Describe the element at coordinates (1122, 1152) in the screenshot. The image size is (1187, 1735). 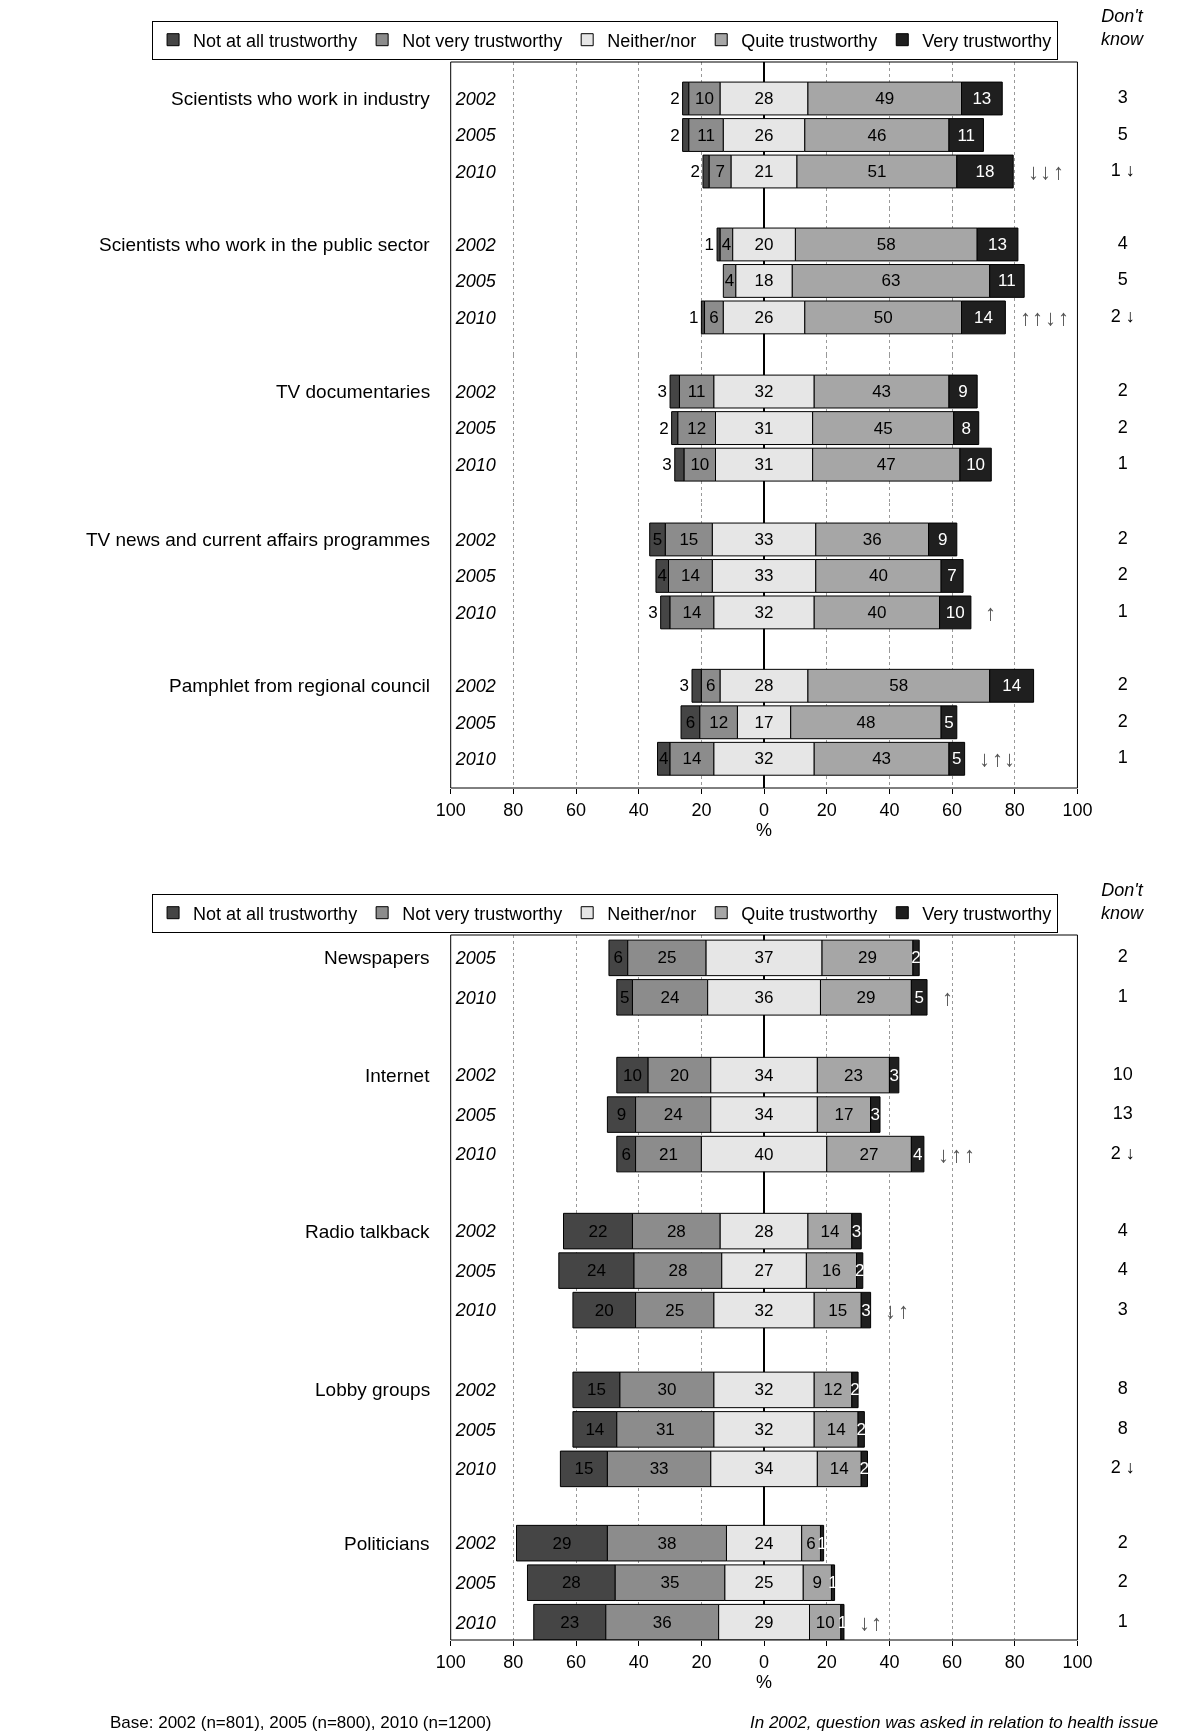
I see `data-label: 2 ↓` at that location.